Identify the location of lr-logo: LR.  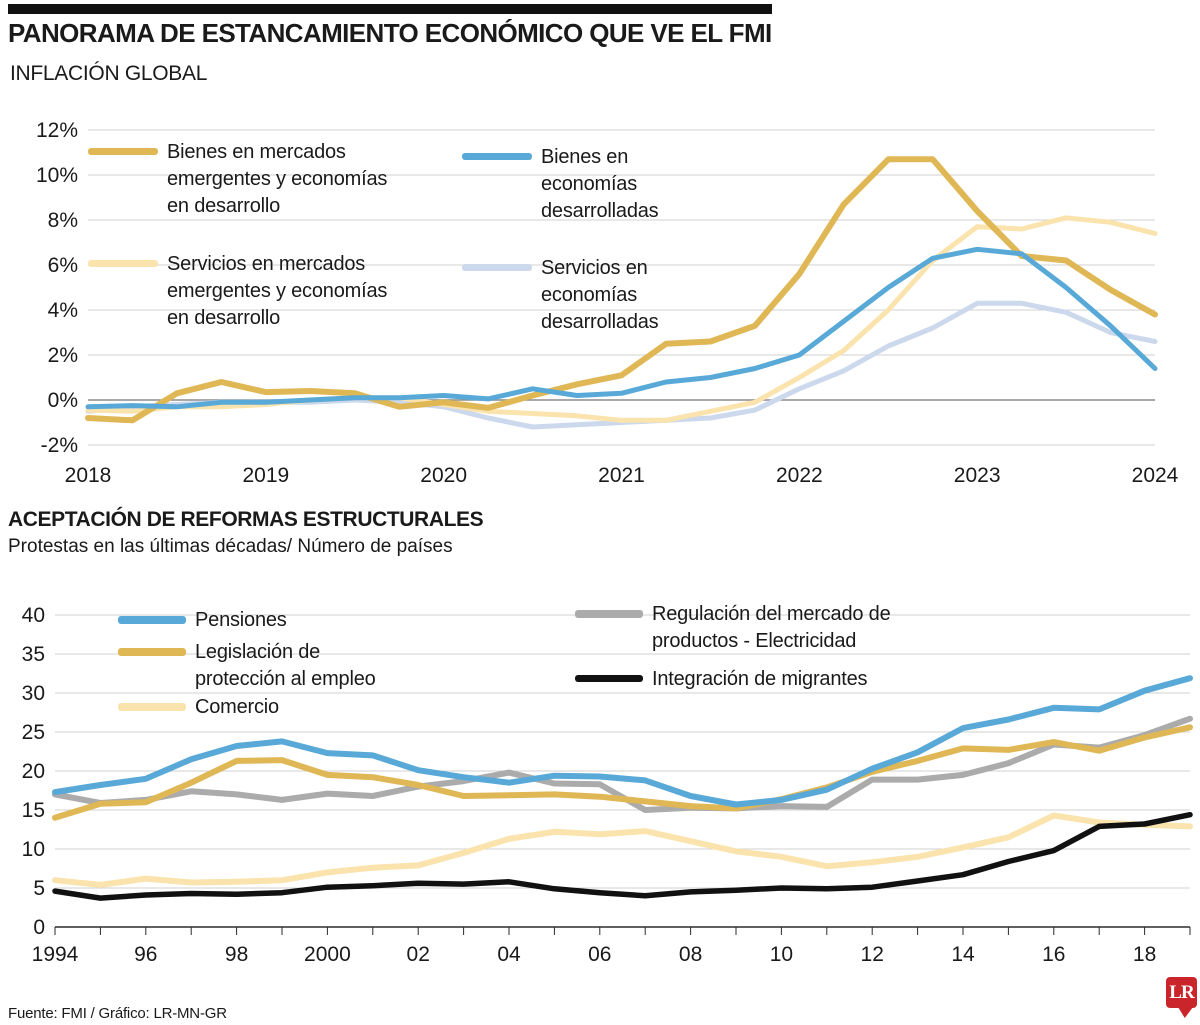
(1181, 992).